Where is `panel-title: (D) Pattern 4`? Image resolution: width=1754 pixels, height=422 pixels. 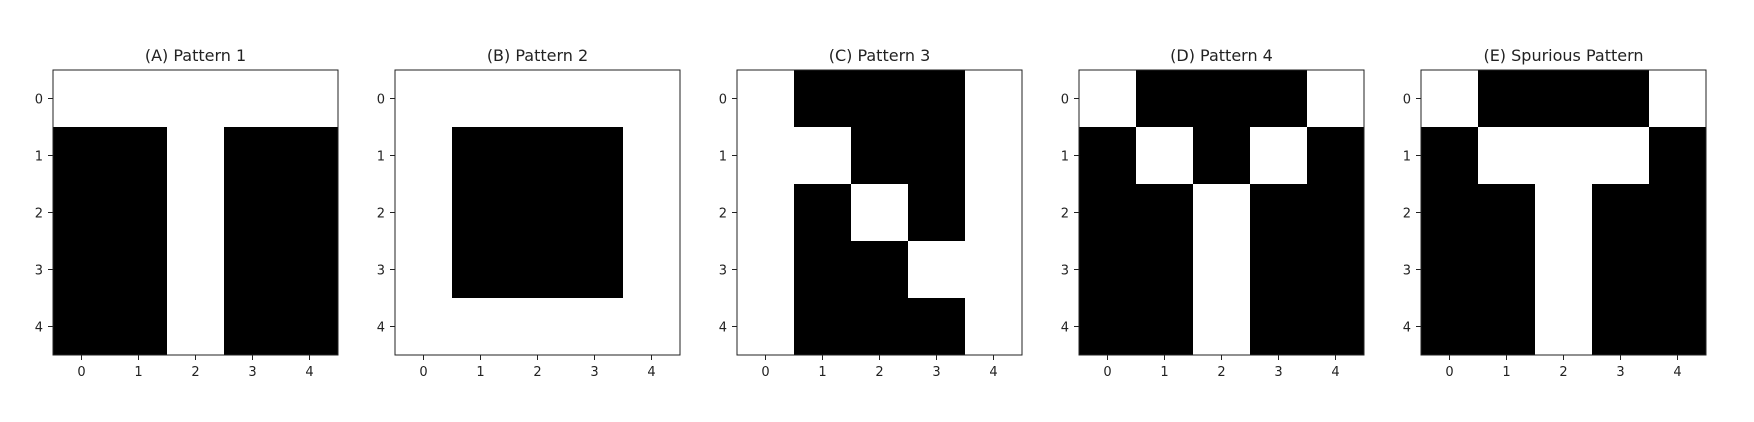 panel-title: (D) Pattern 4 is located at coordinates (1221, 55).